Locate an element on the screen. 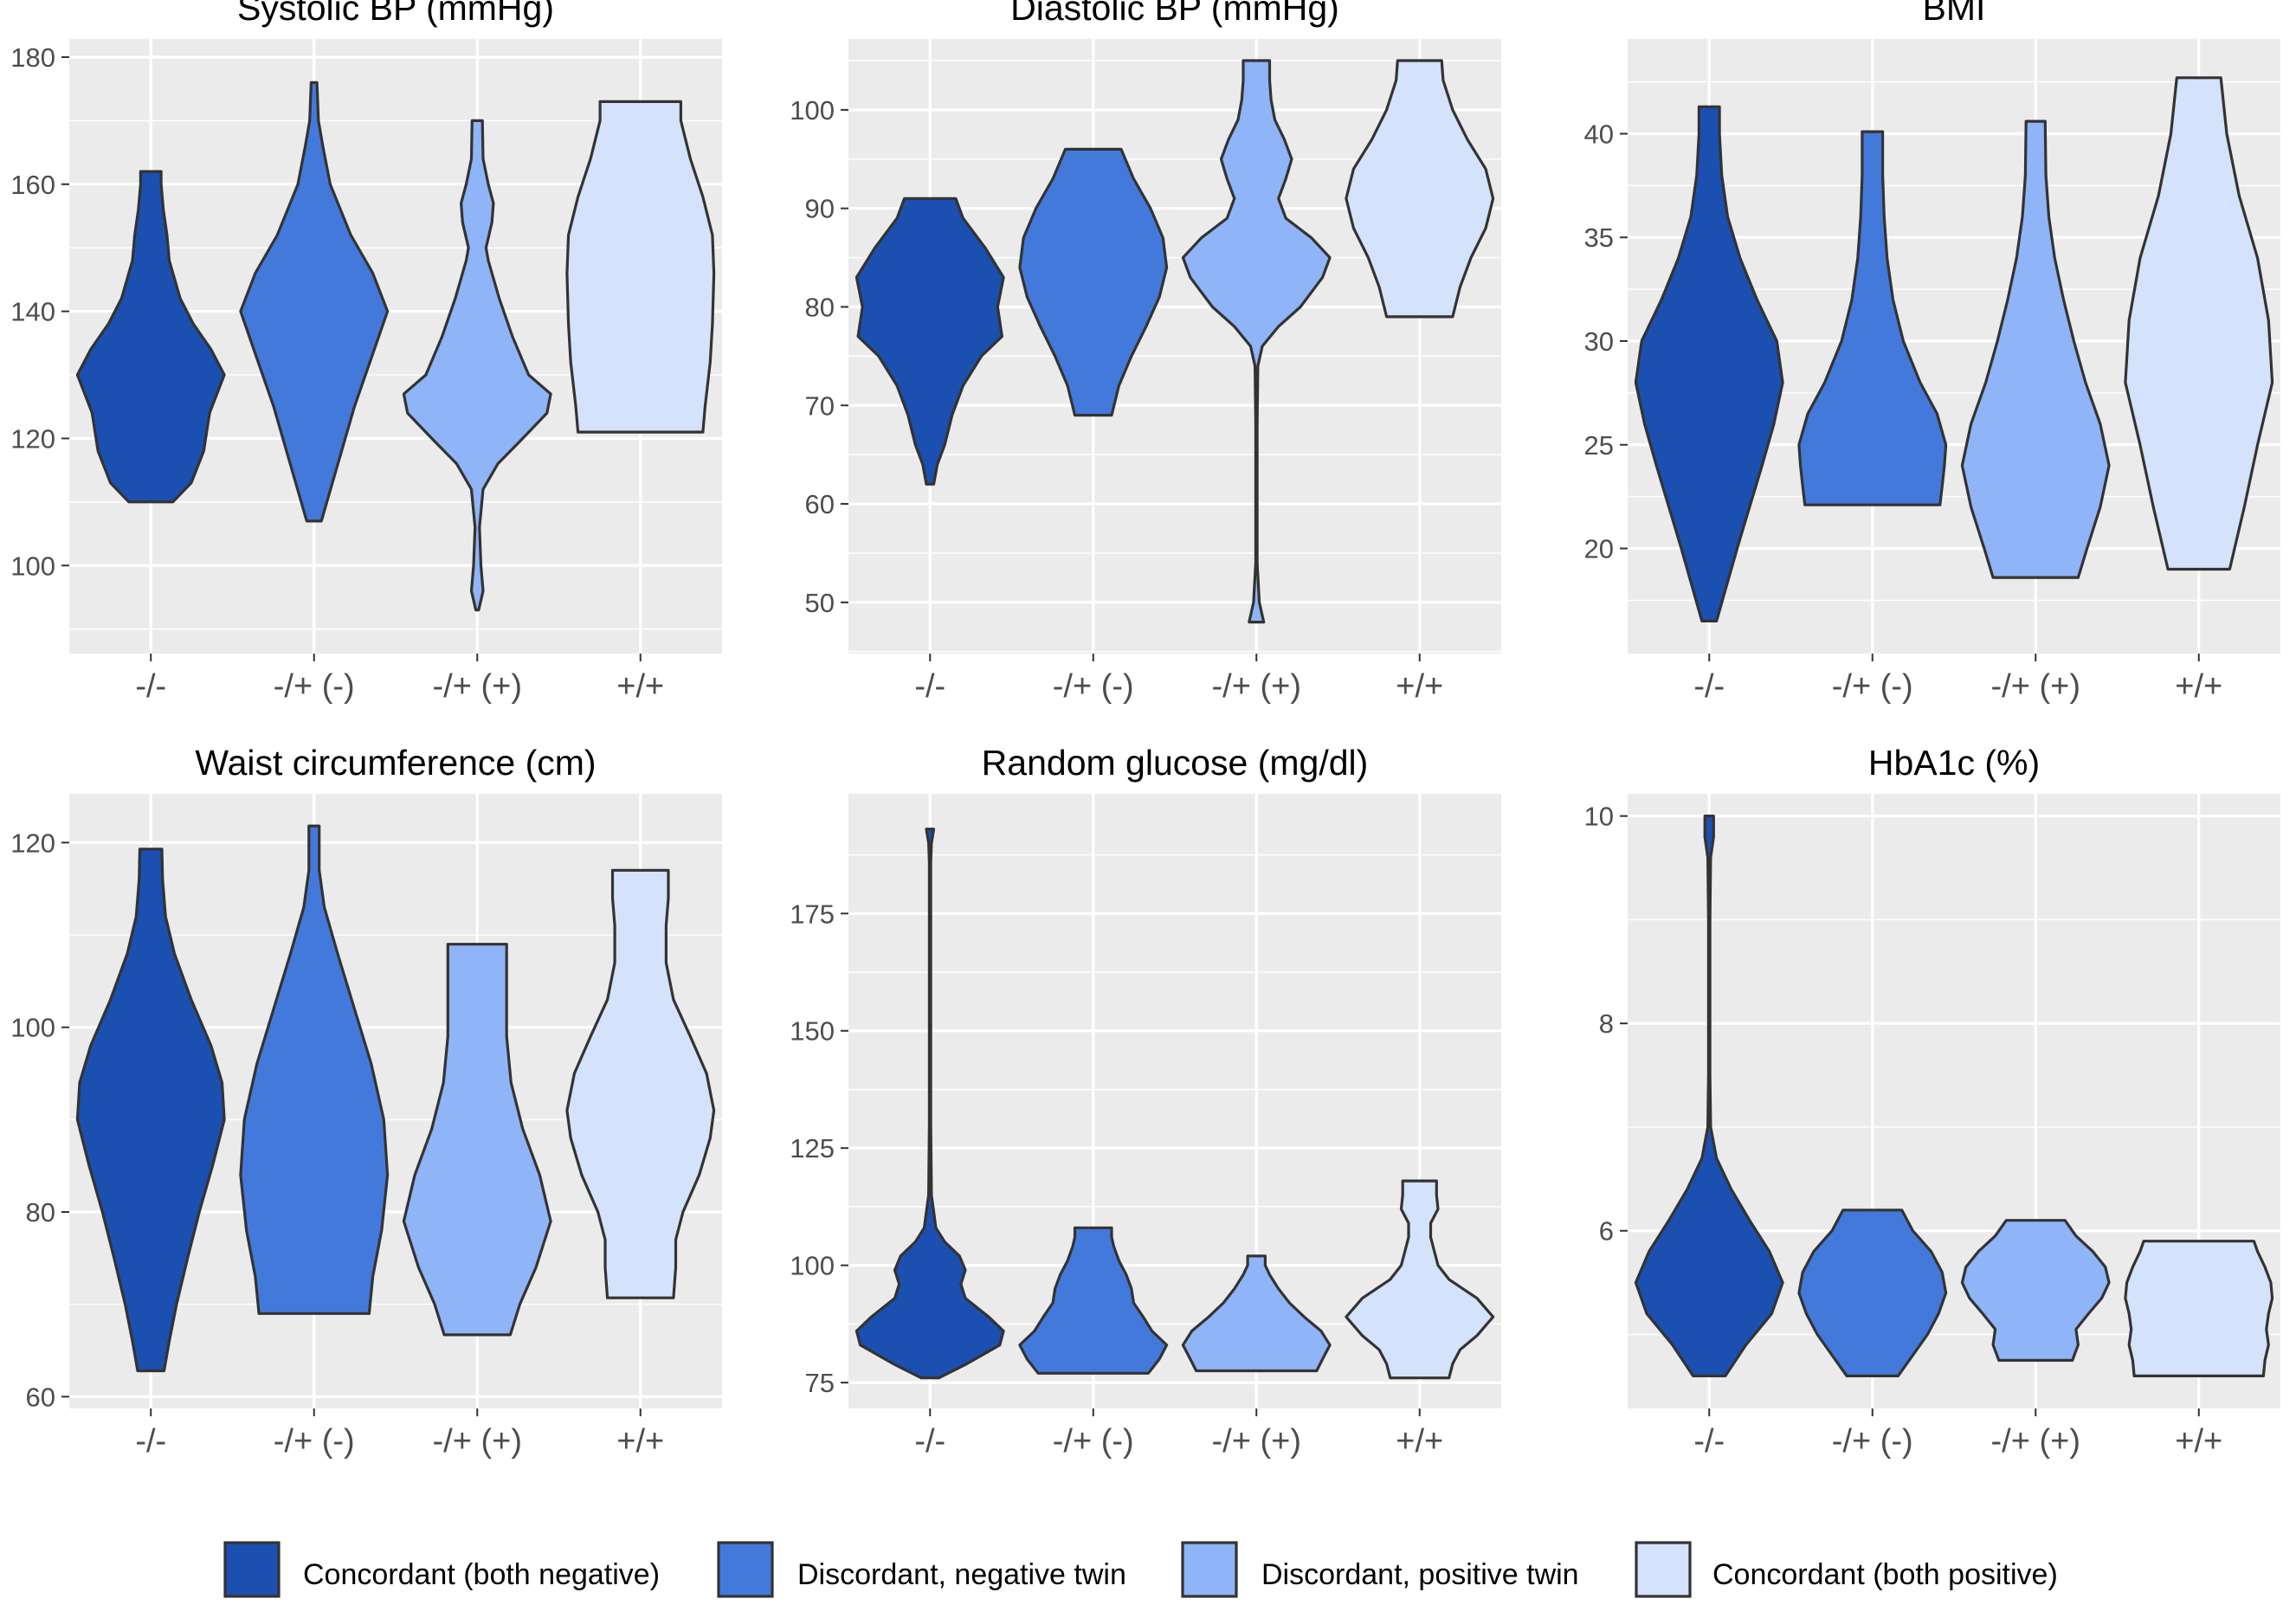 This screenshot has height=1605, width=2296. y-tick-label: 40 is located at coordinates (1599, 134).